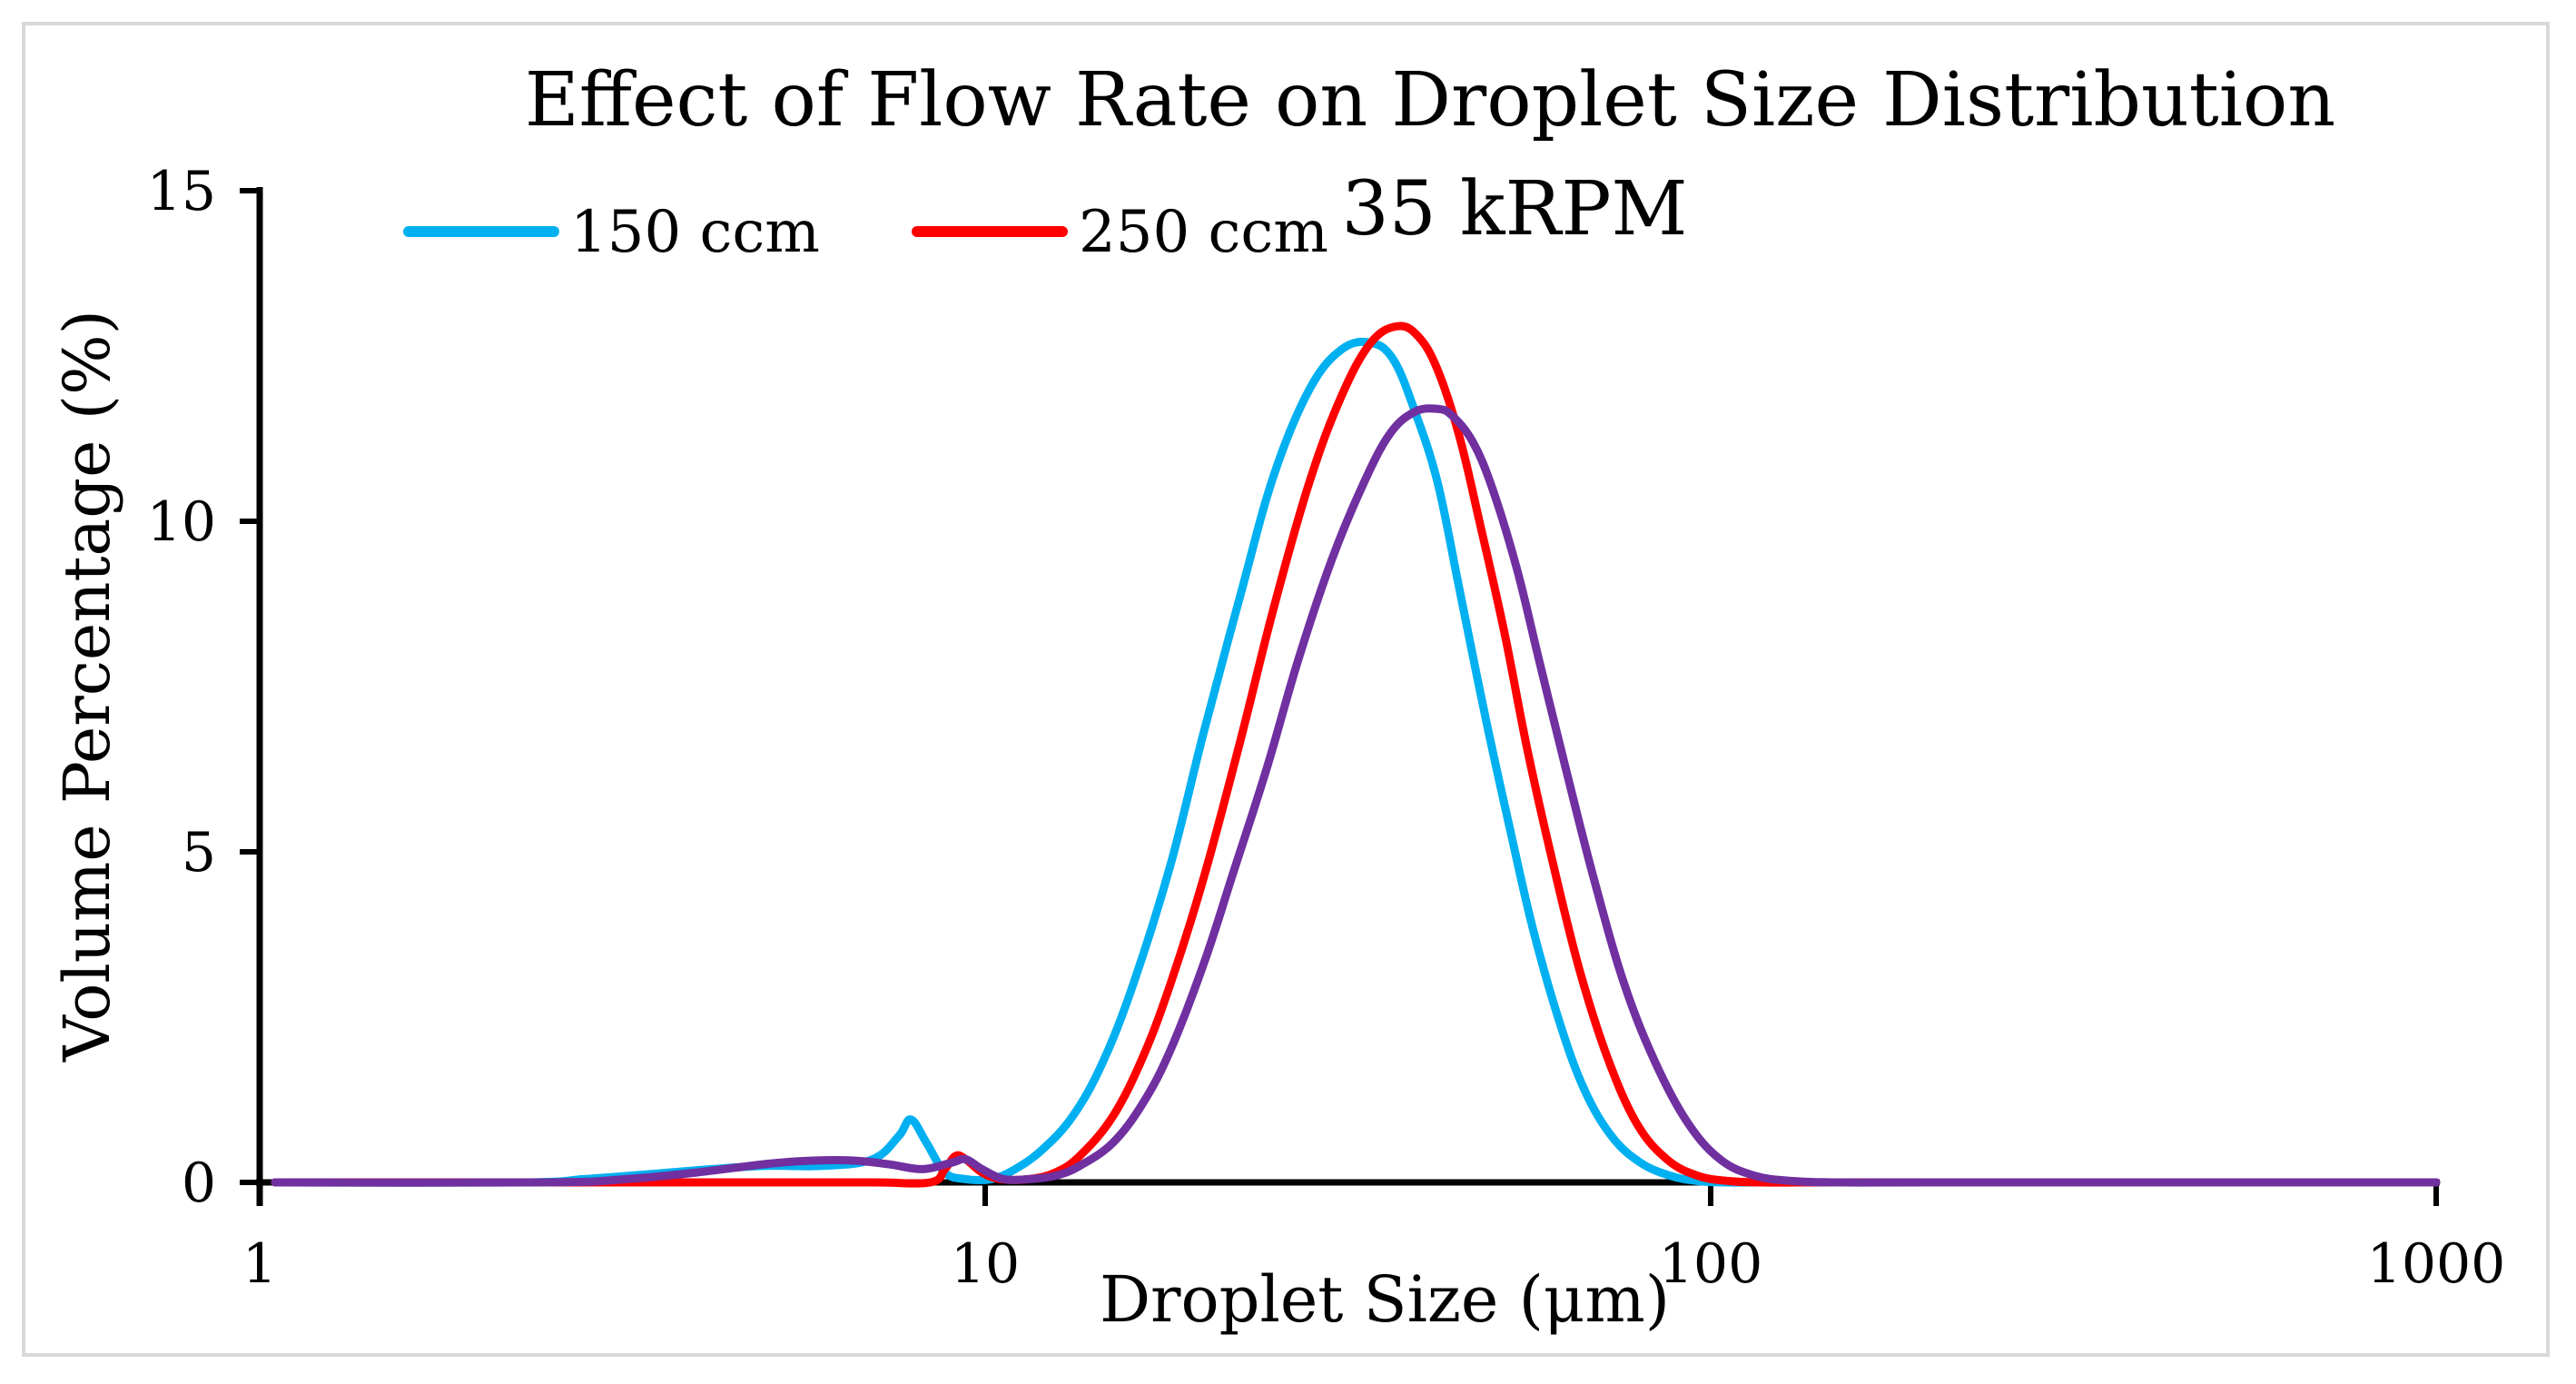 Image resolution: width=2576 pixels, height=1384 pixels. Describe the element at coordinates (1385, 1299) in the screenshot. I see `x-axis-label: Droplet Size (μm)` at that location.